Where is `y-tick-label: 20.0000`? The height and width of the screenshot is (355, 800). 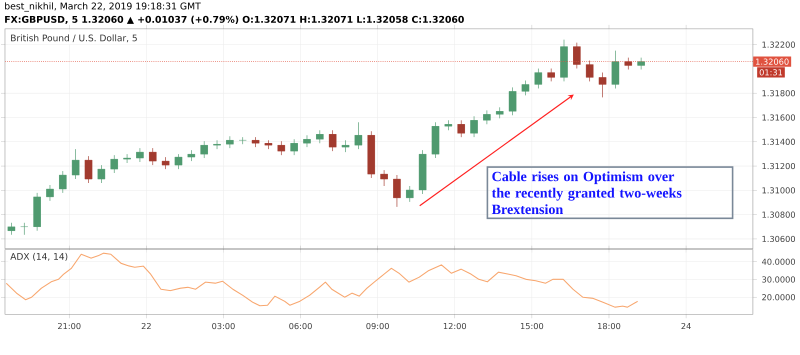 y-tick-label: 20.0000 is located at coordinates (779, 297).